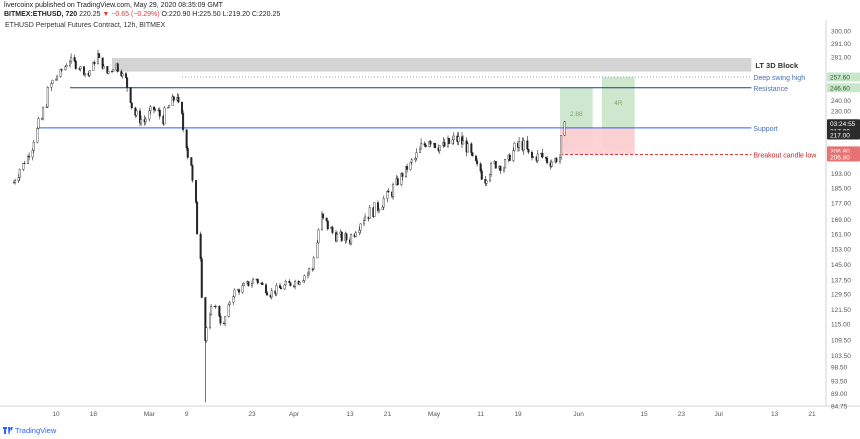 Image resolution: width=860 pixels, height=439 pixels. What do you see at coordinates (841, 174) in the screenshot?
I see `y-tick-label: 193.00` at bounding box center [841, 174].